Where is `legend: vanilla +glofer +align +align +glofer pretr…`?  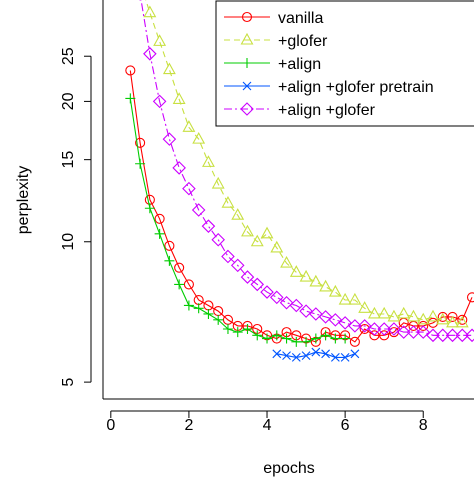 legend: vanilla +glofer +align +align +glofer pretr… is located at coordinates (344, 63).